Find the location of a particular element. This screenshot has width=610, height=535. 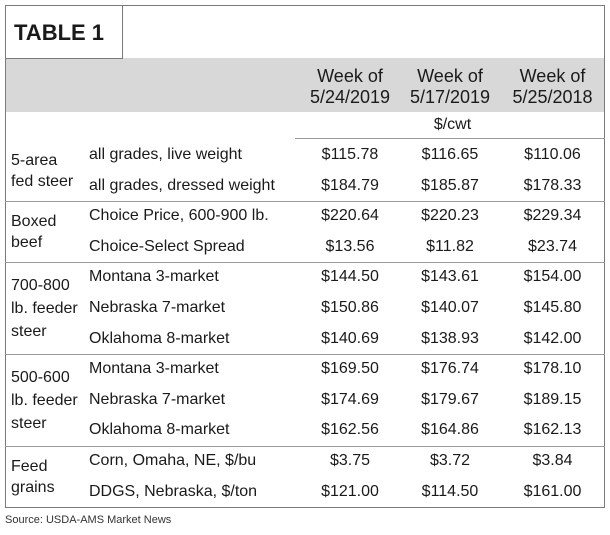

cell-value: $115.78 is located at coordinates (350, 154).